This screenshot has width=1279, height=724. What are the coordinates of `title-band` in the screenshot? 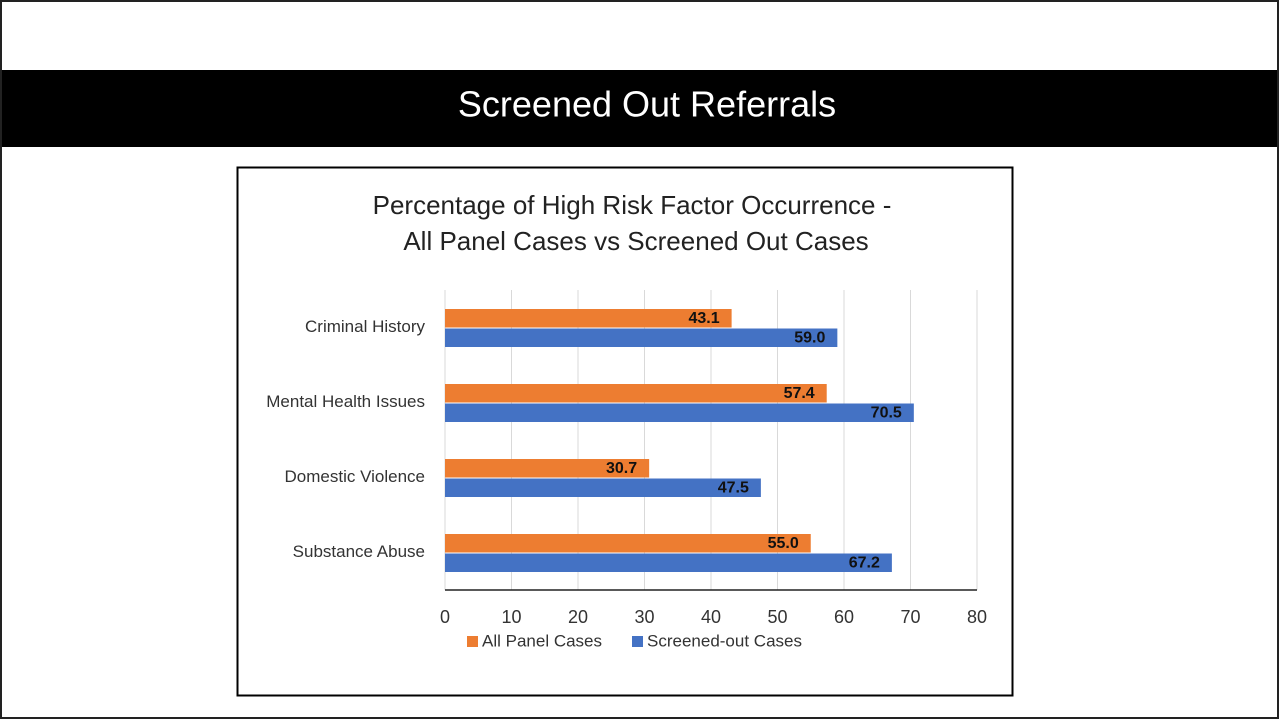 It's located at (639, 108).